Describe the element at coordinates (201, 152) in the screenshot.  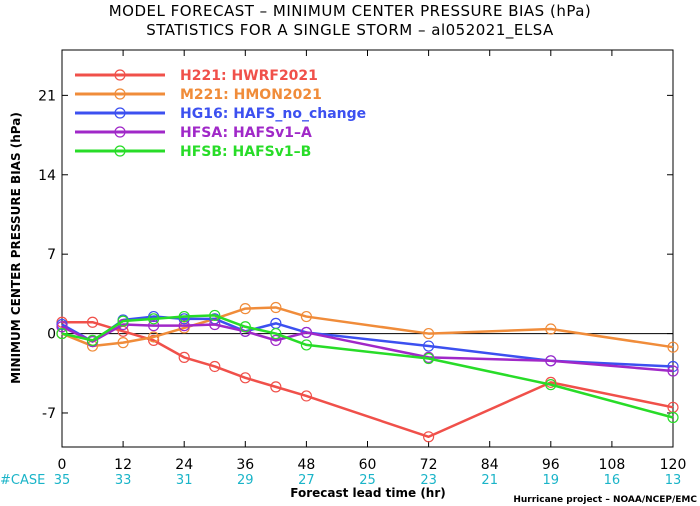
I see `legend-series-id: HFSB` at that location.